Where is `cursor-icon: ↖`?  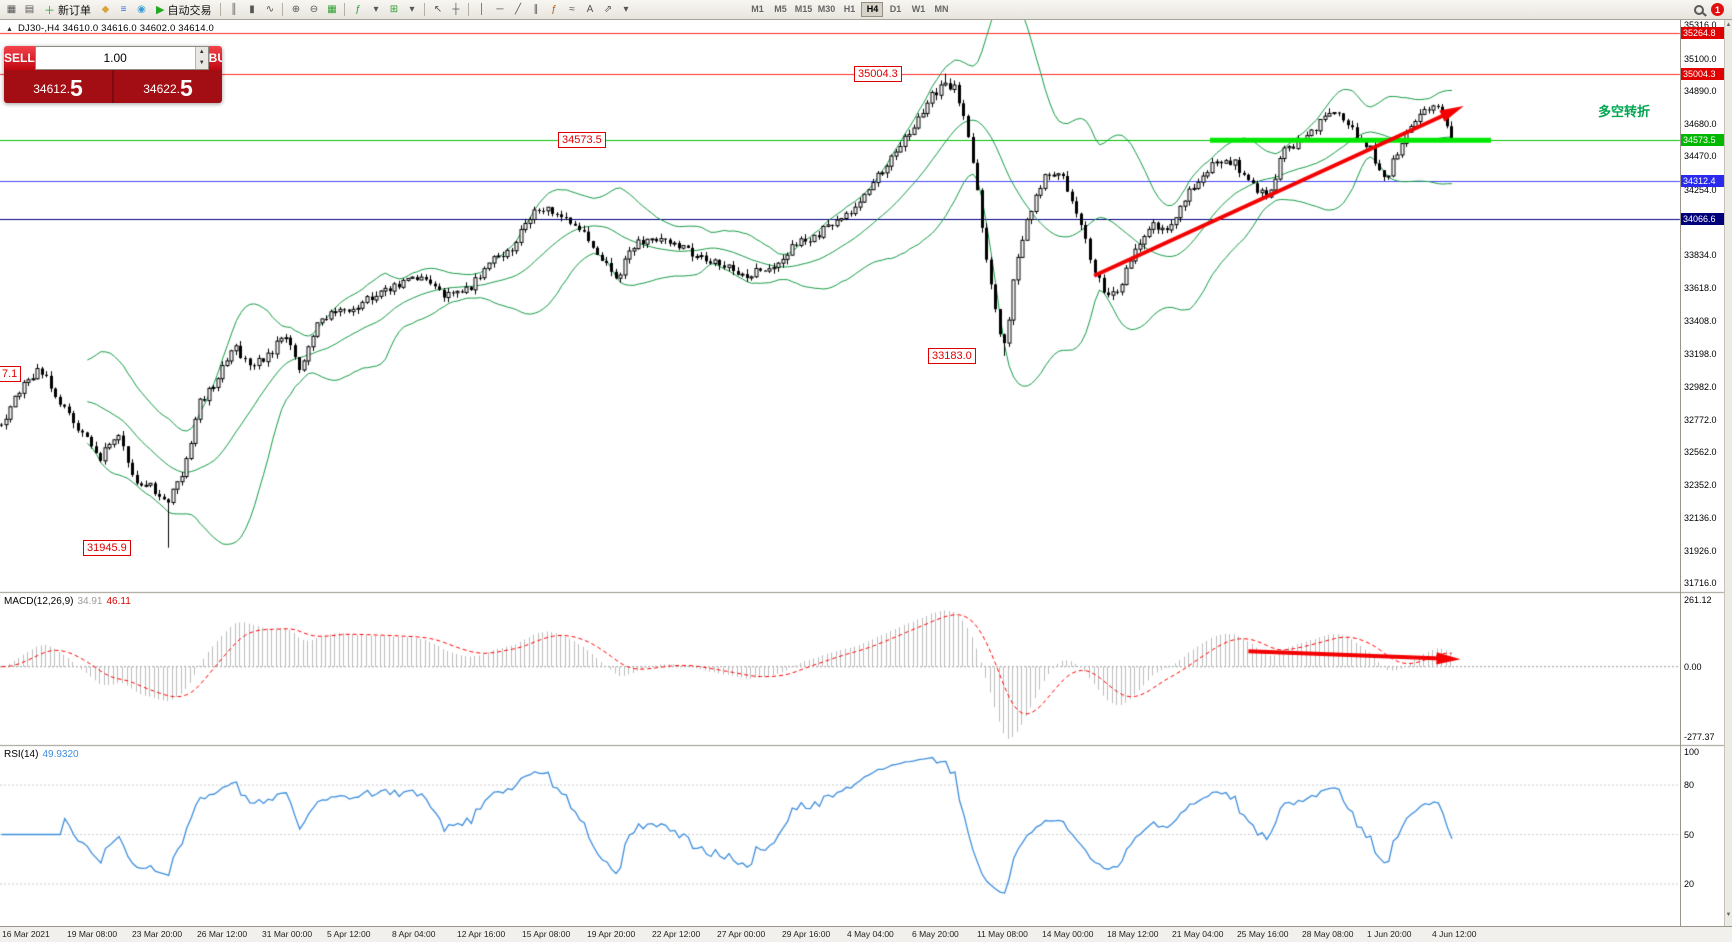
cursor-icon: ↖ is located at coordinates (438, 9).